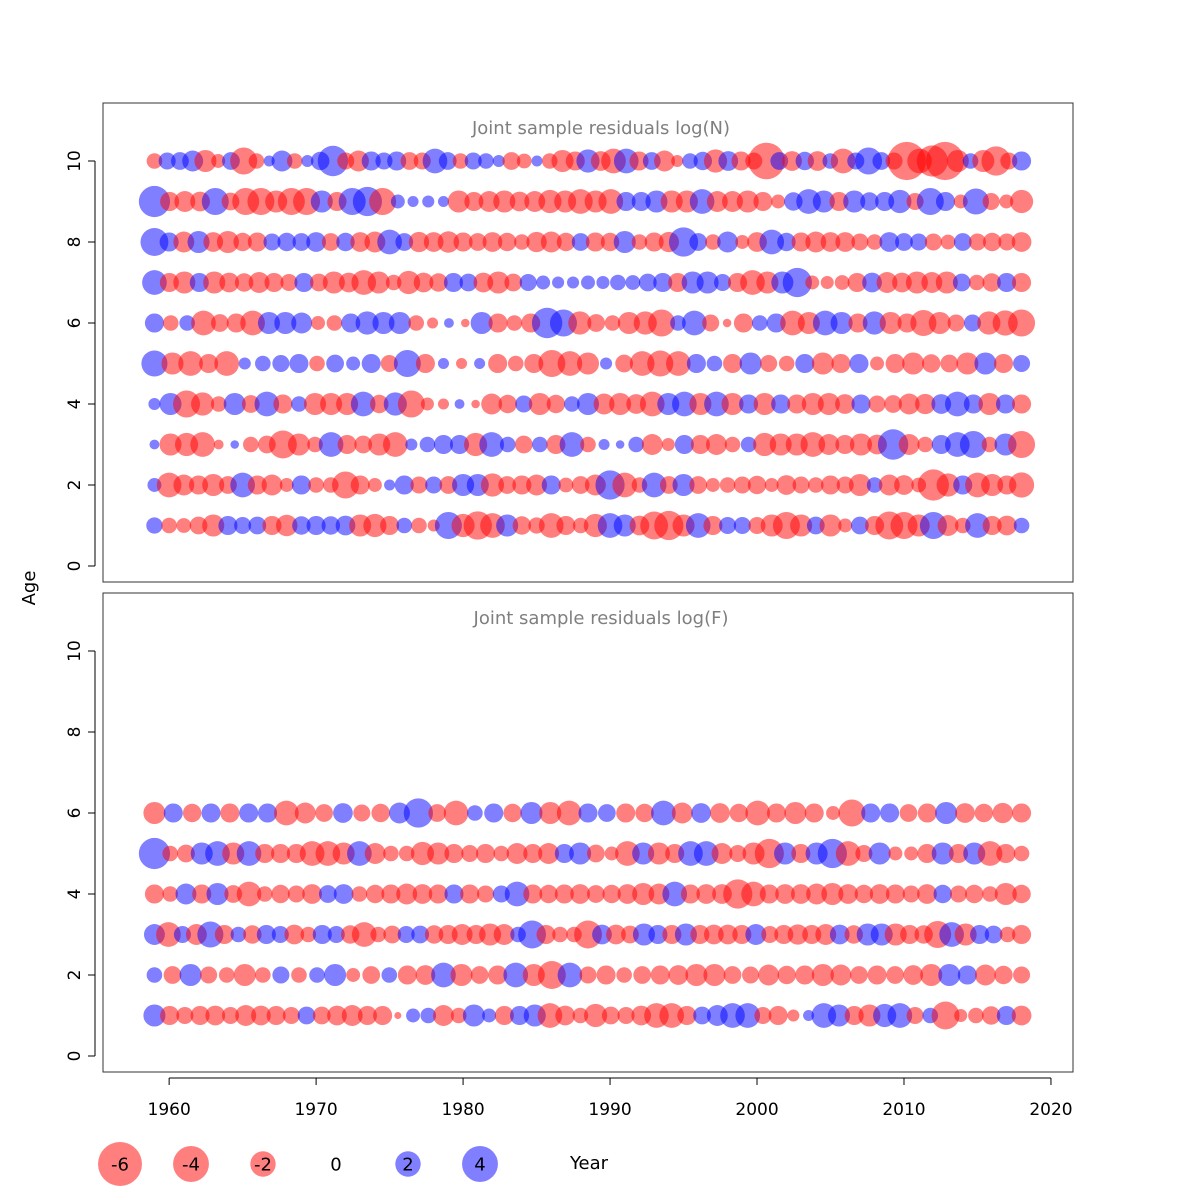 This screenshot has height=1204, width=1200. I want to click on y-tick-label: 4, so click(75, 894).